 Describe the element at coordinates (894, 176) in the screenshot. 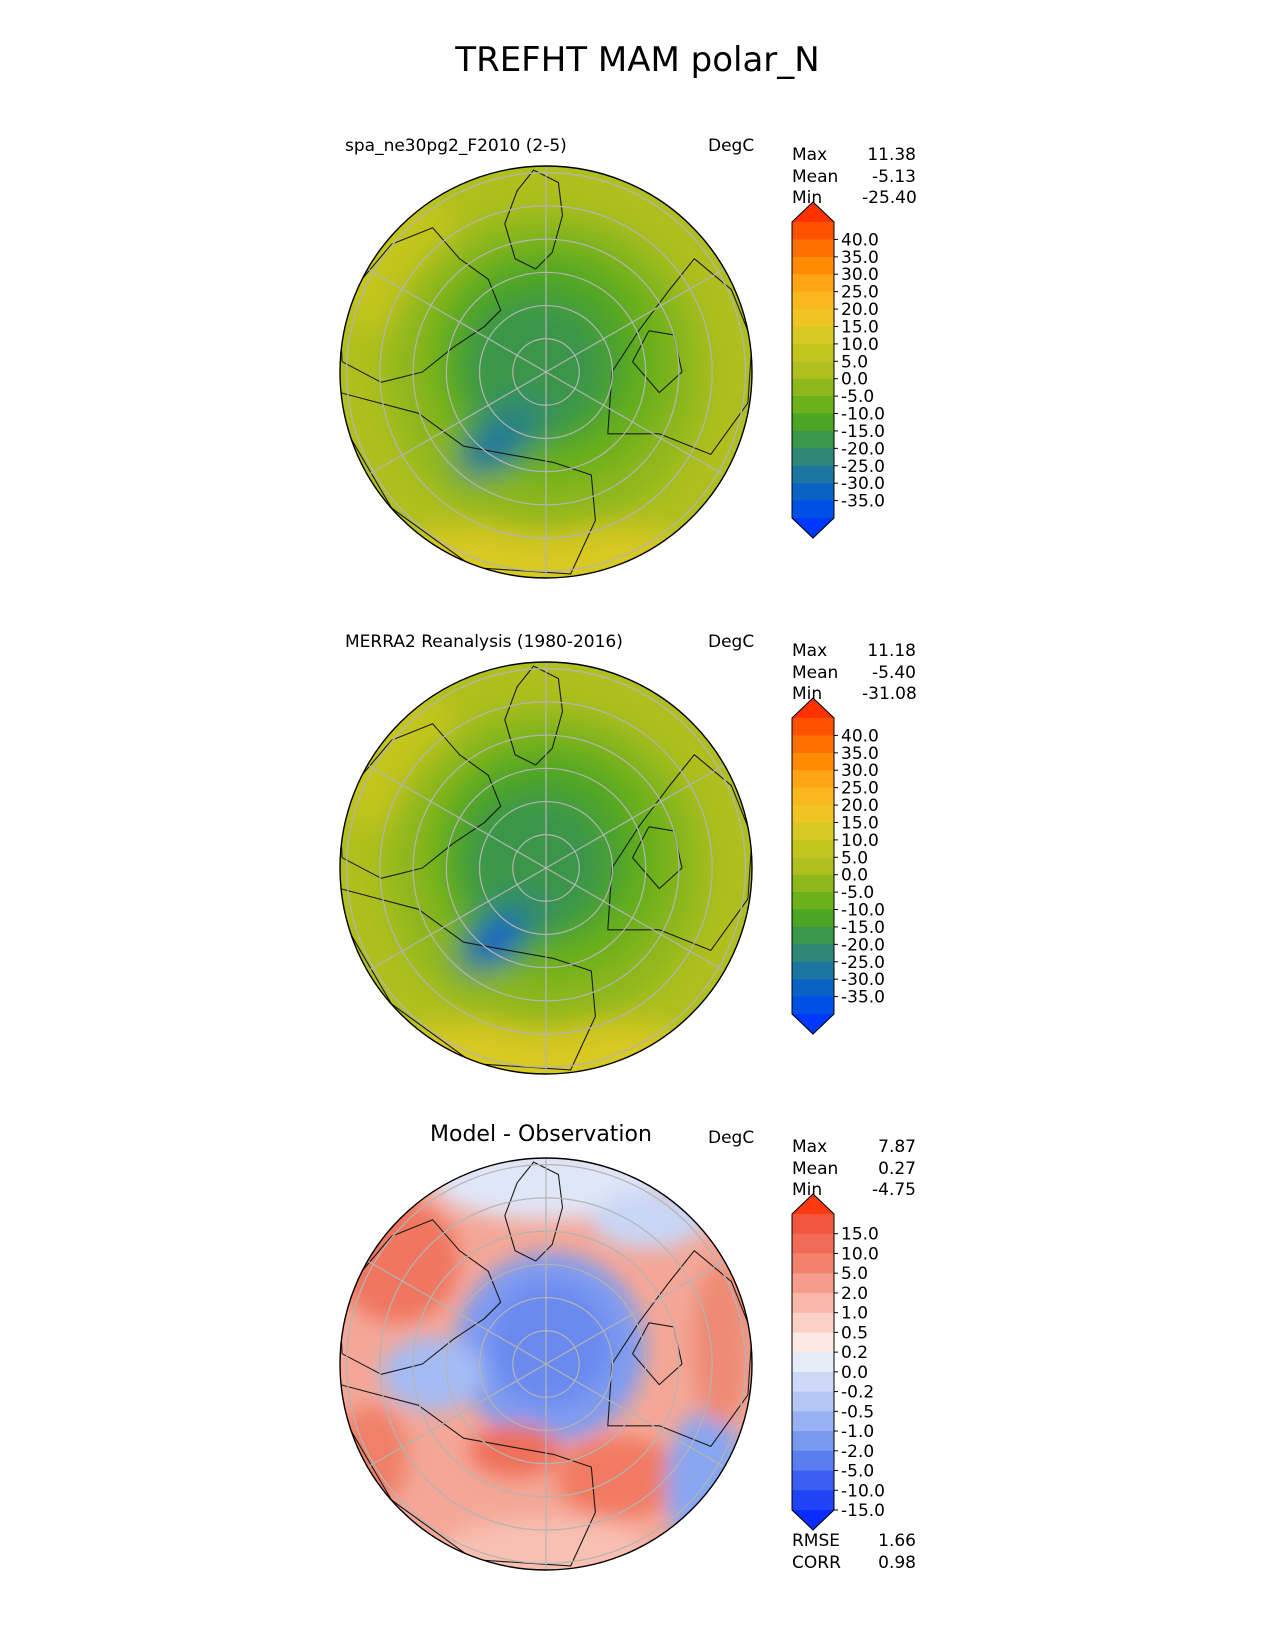

I see `stat-mean-value: -5.13` at that location.